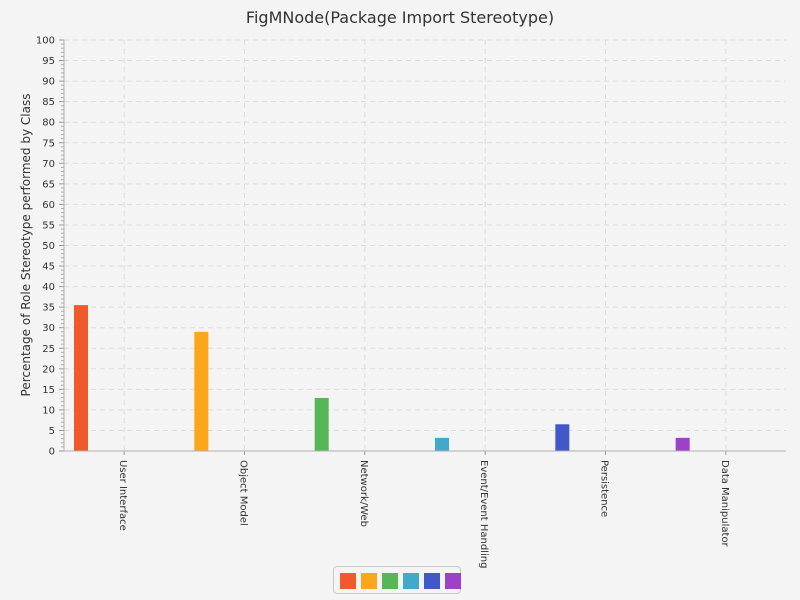  I want to click on x-tick-label: Network/Web, so click(363, 493).